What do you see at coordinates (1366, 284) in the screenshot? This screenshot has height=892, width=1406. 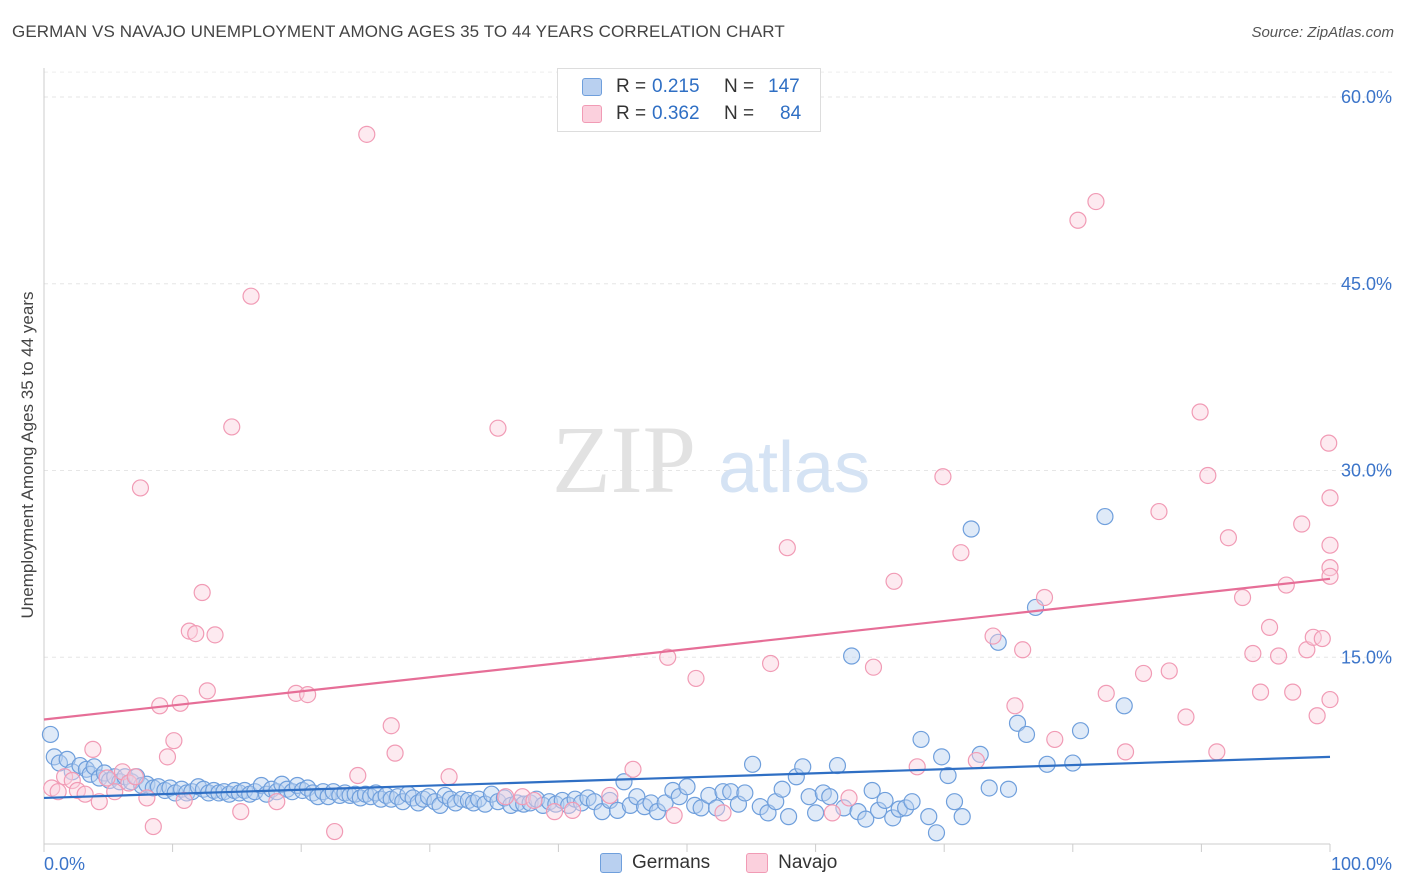 I see `y-tick-label: 45.0%` at bounding box center [1366, 284].